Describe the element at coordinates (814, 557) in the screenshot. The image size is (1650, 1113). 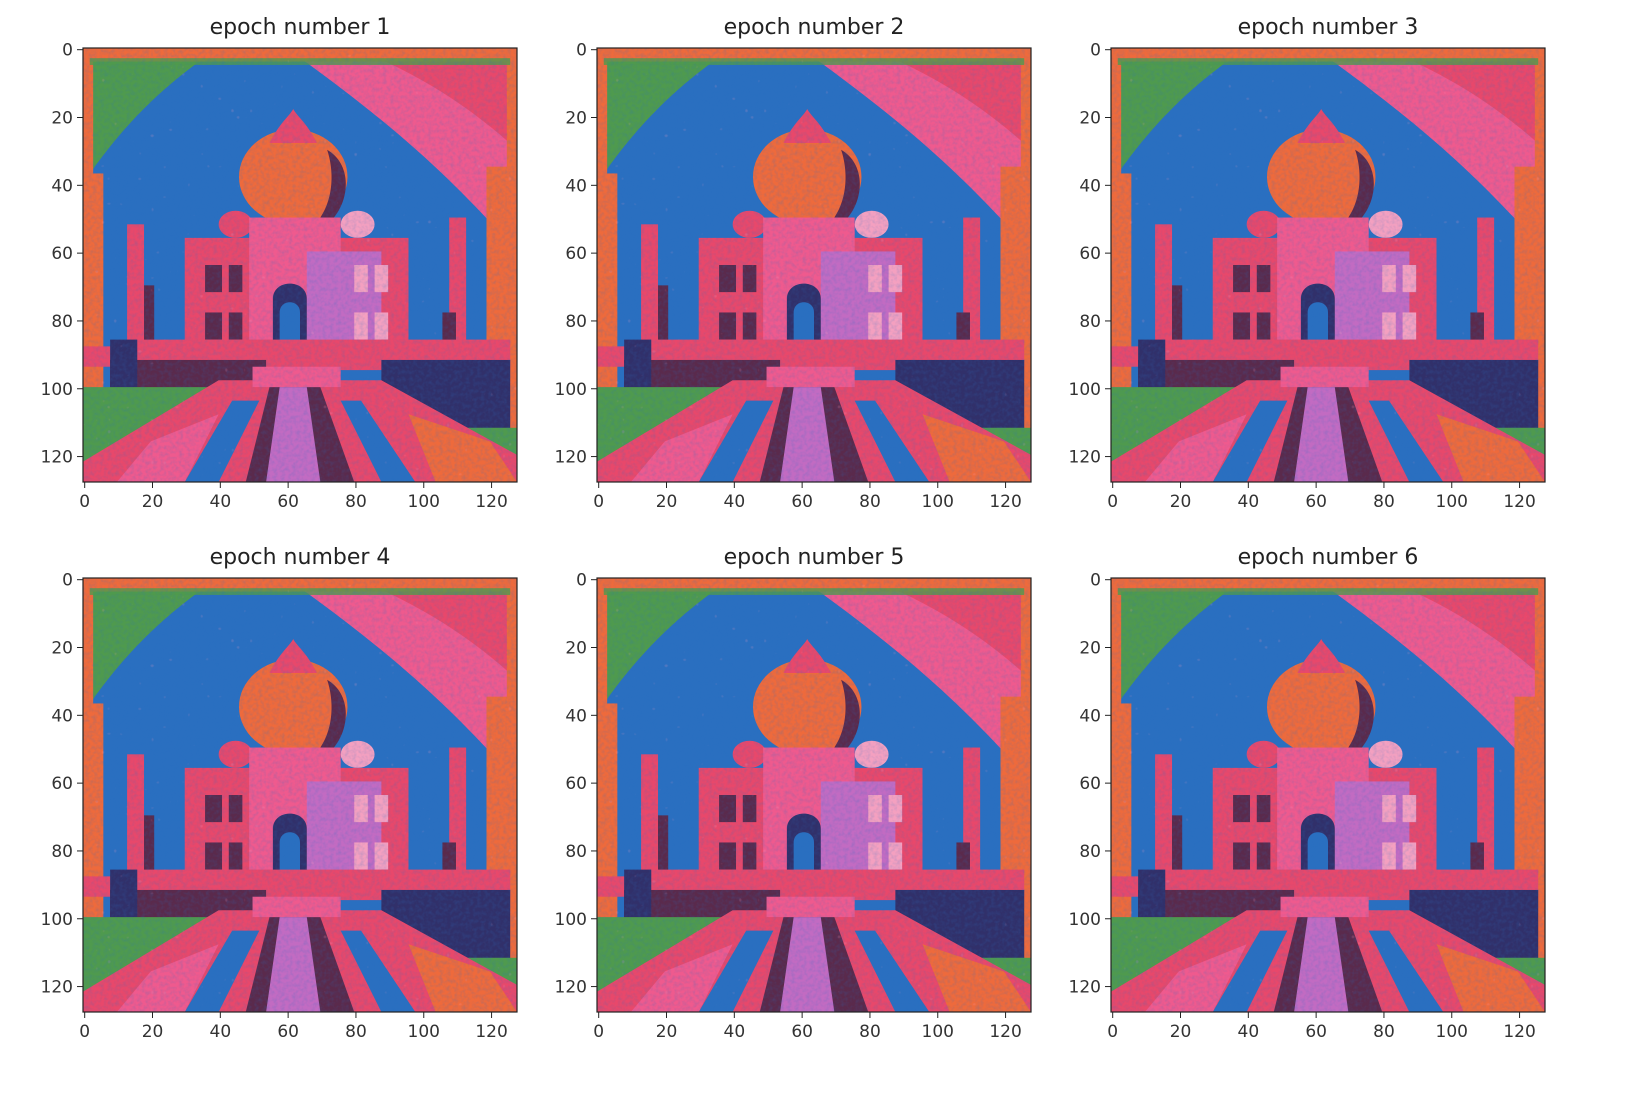
I see `panel-title: epoch number 5` at that location.